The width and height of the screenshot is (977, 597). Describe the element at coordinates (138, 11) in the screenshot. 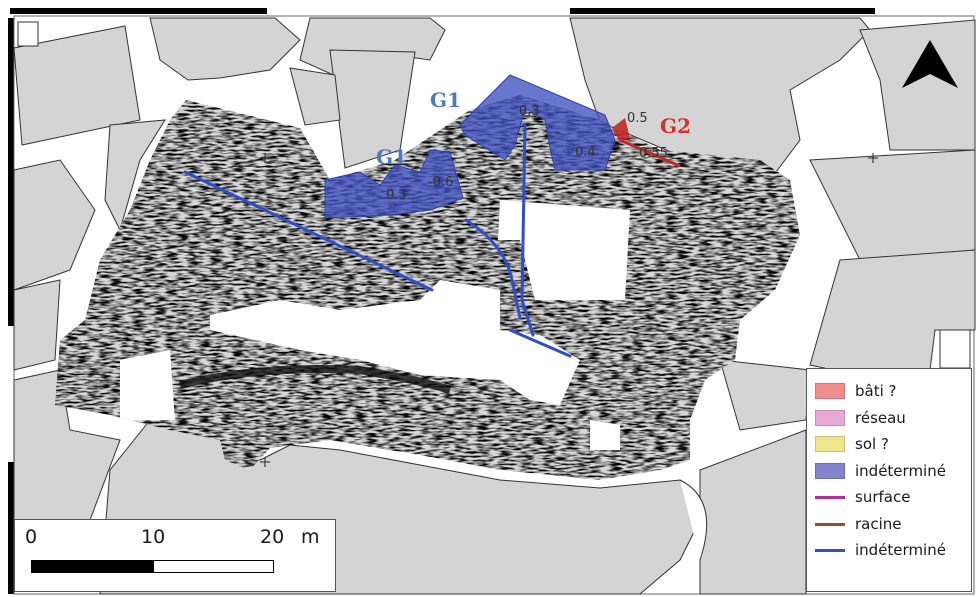

I see `frame-top-bar-left` at that location.